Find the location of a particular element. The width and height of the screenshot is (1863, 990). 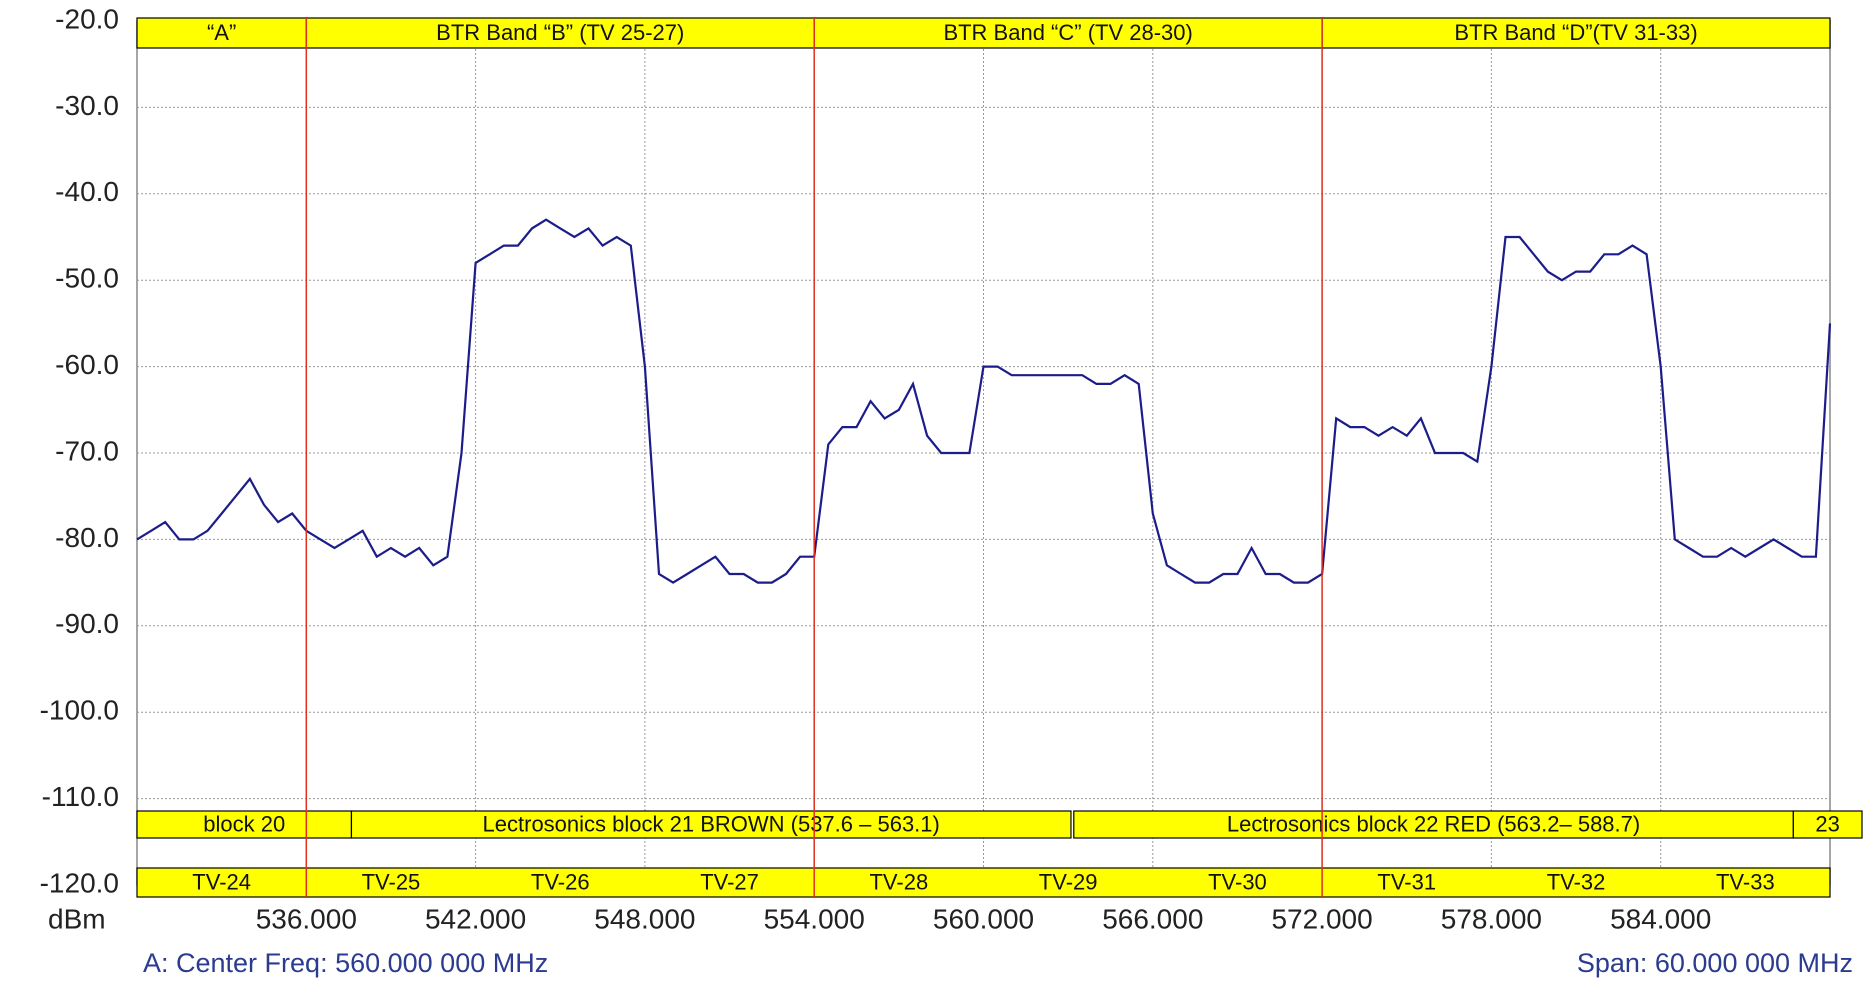

y-tick-label: -20.0 is located at coordinates (87, 18).